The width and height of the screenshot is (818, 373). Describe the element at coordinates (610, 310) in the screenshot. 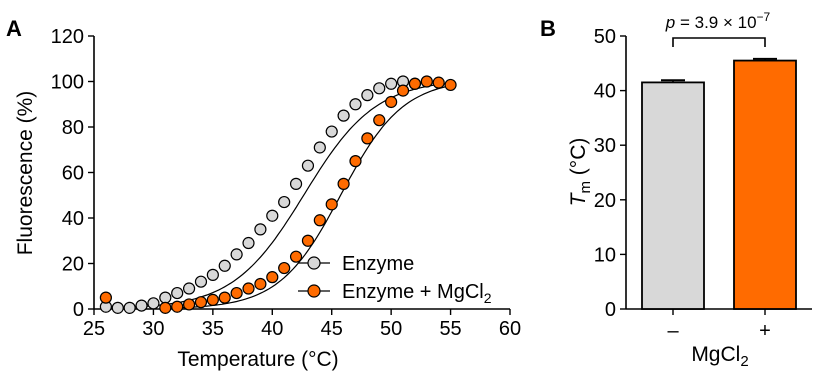

I see `panel-b-y-tick-label: 0` at that location.